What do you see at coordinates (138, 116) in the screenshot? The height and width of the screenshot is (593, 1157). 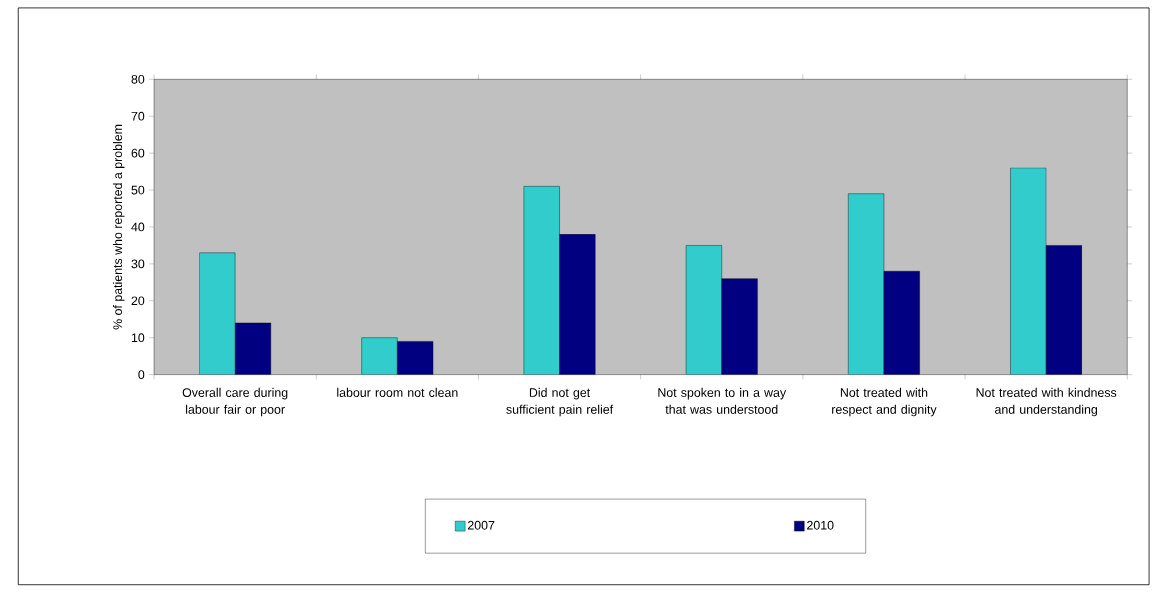 I see `y-tick-label: 70` at bounding box center [138, 116].